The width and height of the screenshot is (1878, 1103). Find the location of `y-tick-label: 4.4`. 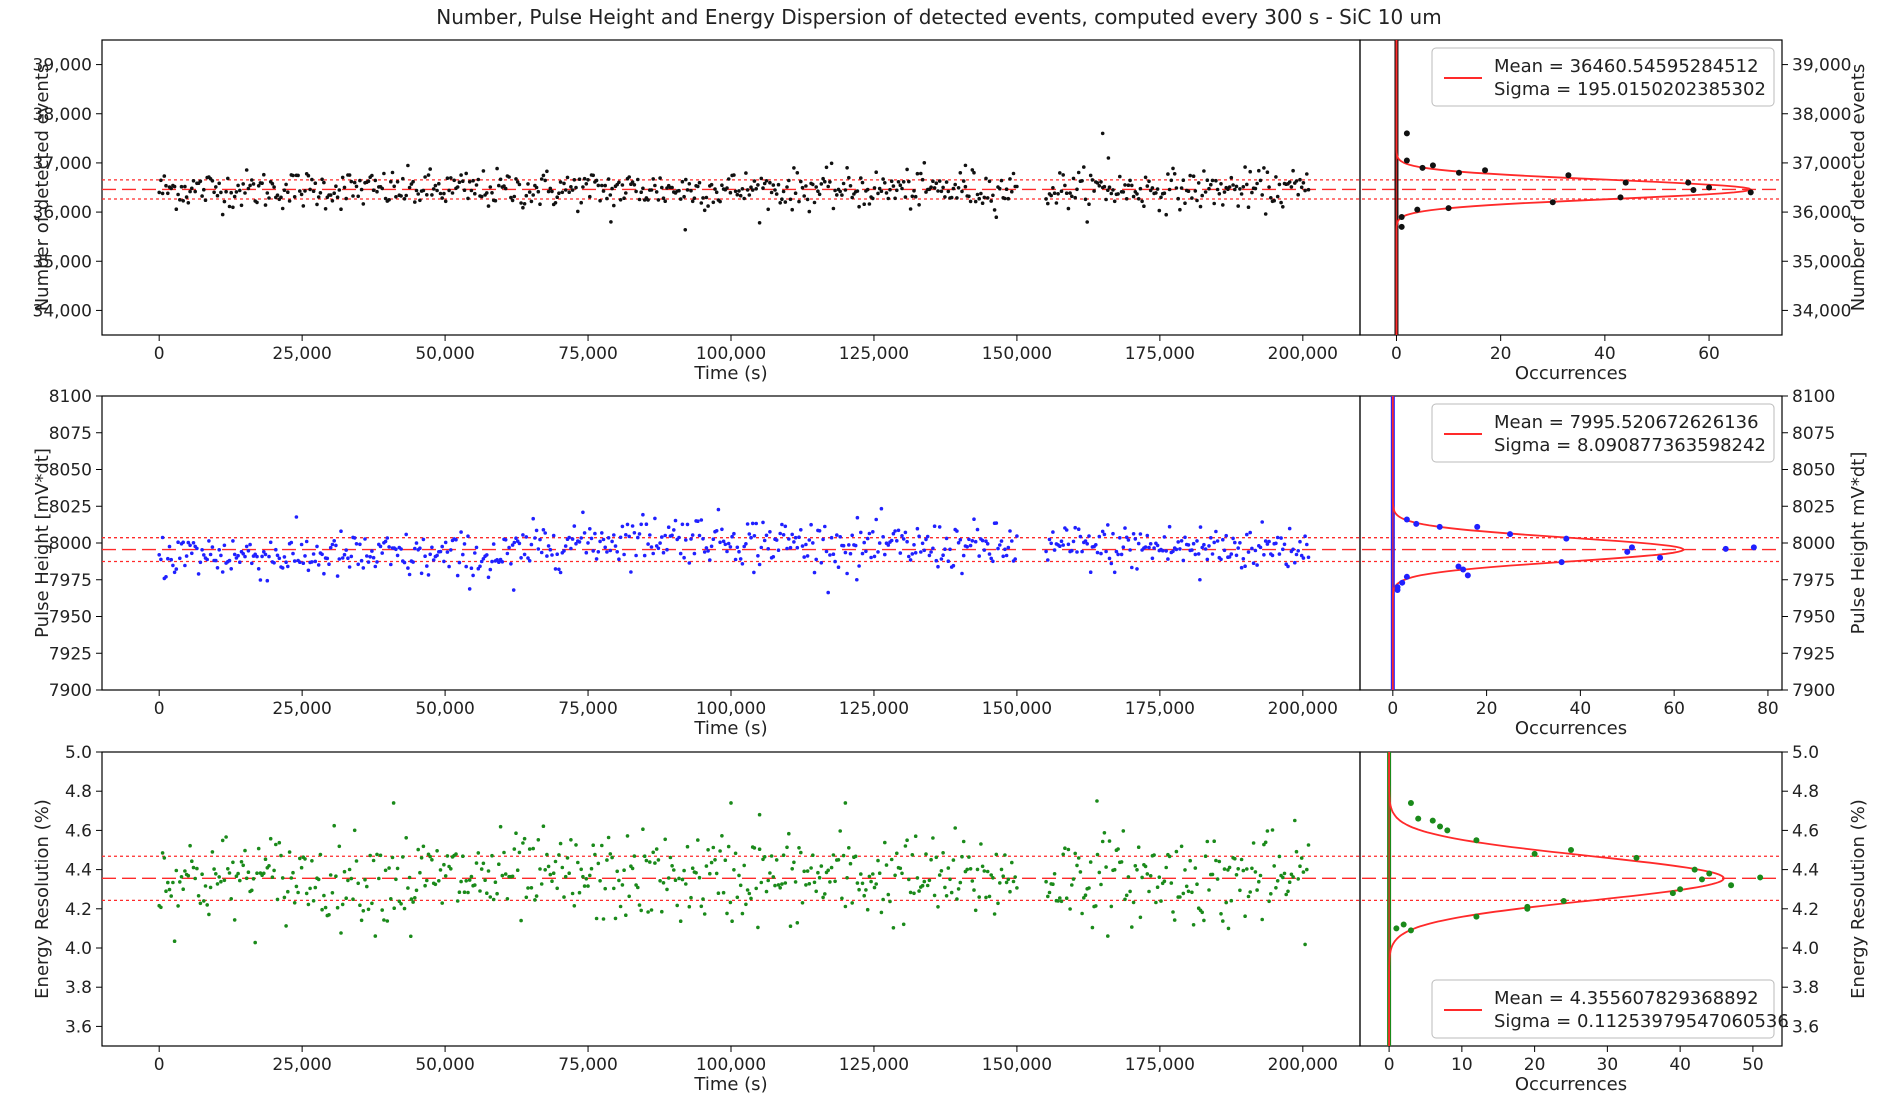

y-tick-label: 4.4 is located at coordinates (78, 871).